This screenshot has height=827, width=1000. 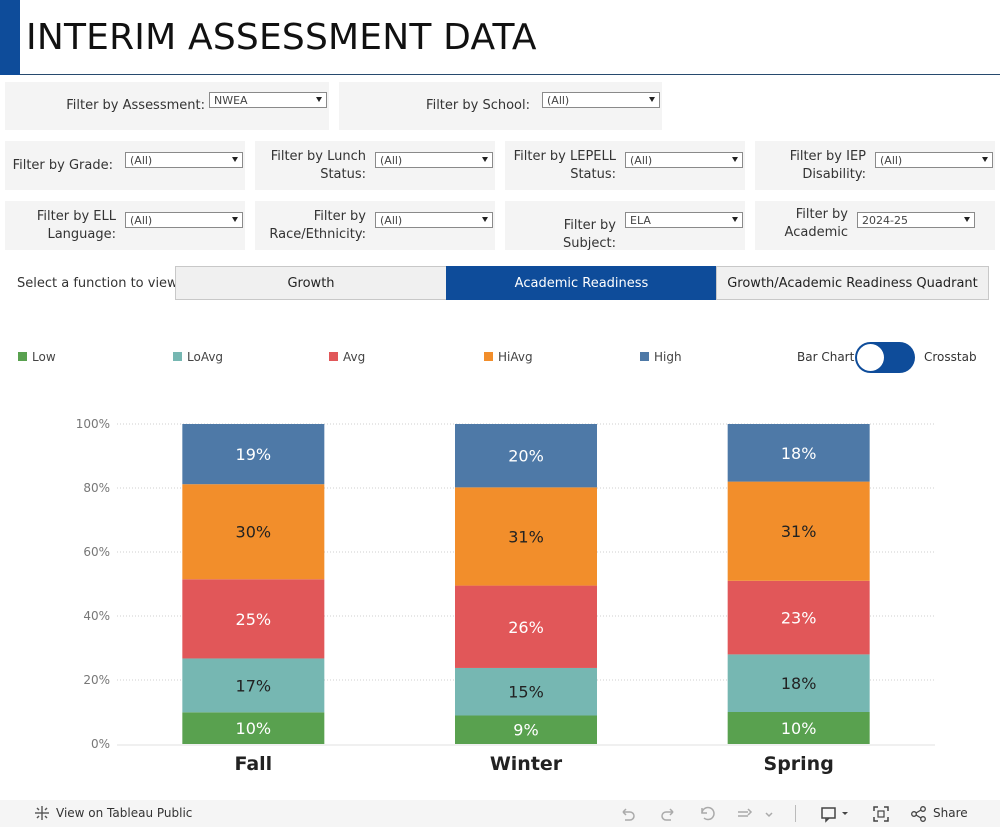 I want to click on filter-school-label: Filter by School:, so click(x=478, y=105).